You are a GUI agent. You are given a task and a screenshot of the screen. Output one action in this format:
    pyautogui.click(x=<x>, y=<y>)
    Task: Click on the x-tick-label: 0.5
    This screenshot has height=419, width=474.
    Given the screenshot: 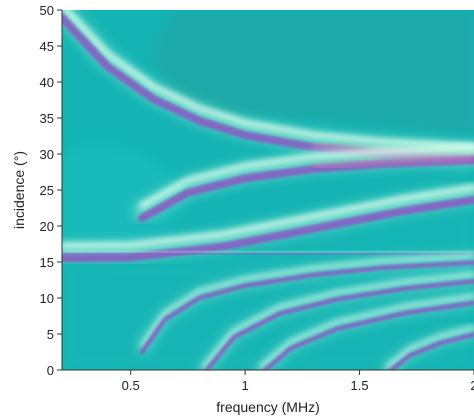 What is the action you would take?
    pyautogui.click(x=131, y=385)
    